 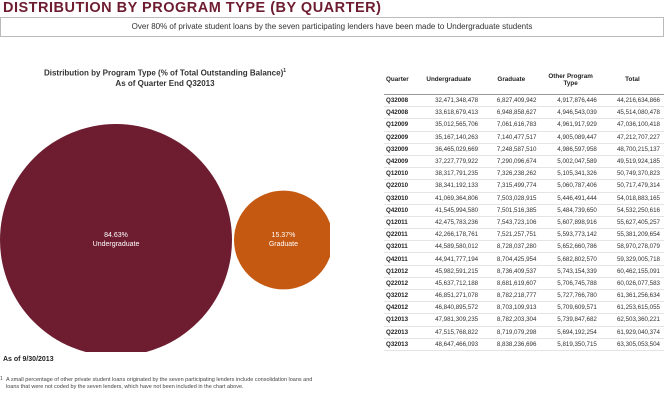 I want to click on value-cell: 5,706,745,788, so click(x=570, y=284).